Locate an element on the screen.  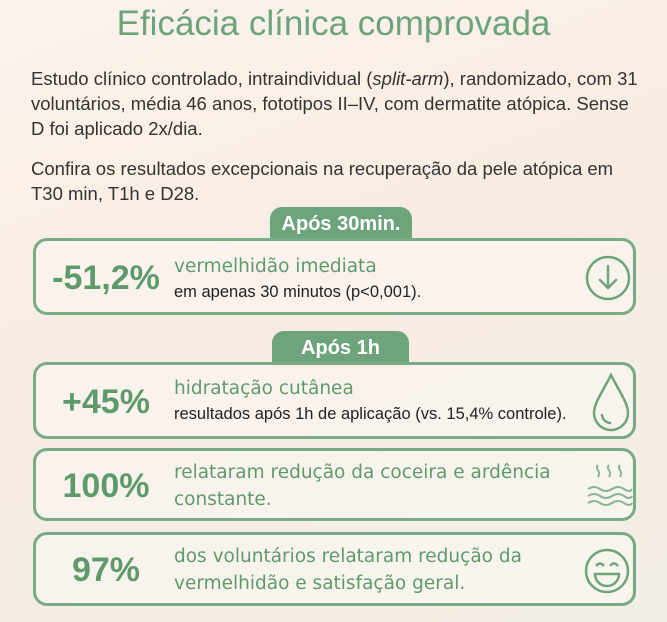
smile-icon is located at coordinates (607, 571).